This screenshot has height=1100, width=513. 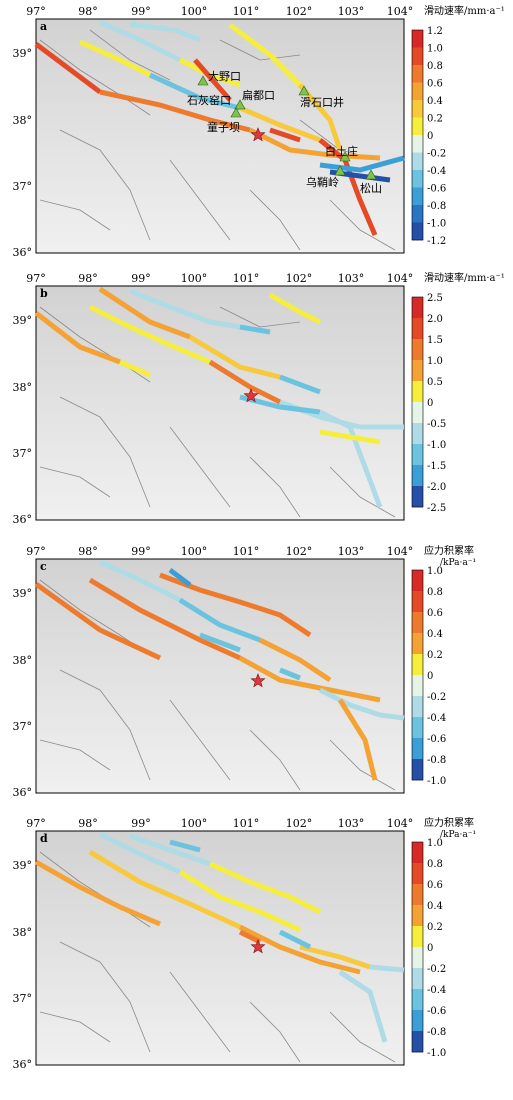 I want to click on colorbar-tick: 1.2, so click(x=435, y=31).